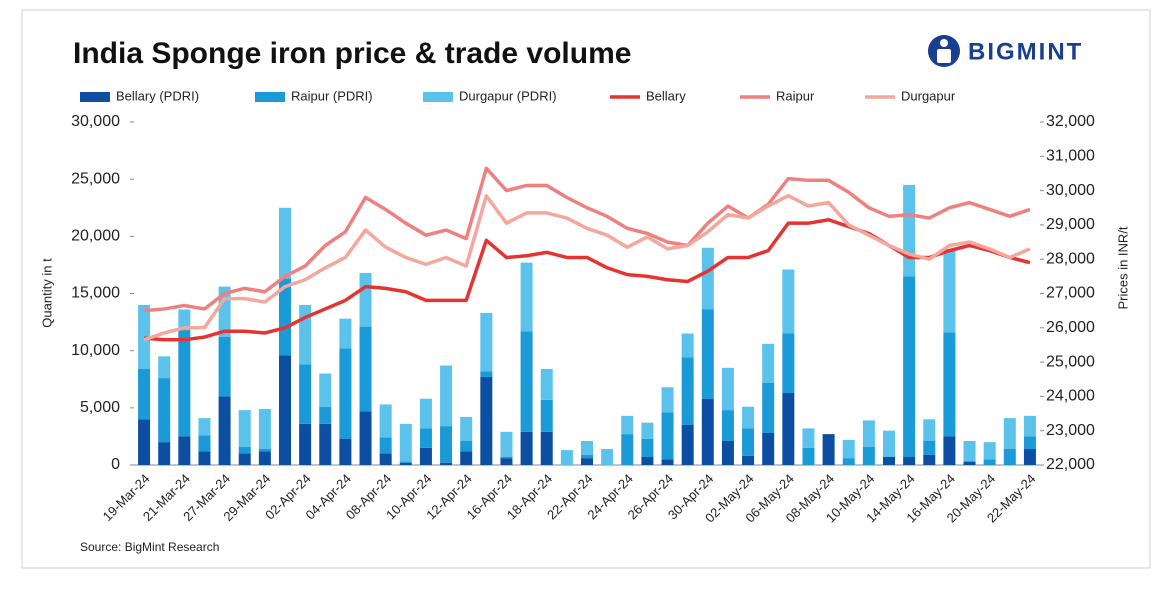 This screenshot has width=1172, height=597. Describe the element at coordinates (1070, 258) in the screenshot. I see `y2-tick-label: 28,000` at that location.